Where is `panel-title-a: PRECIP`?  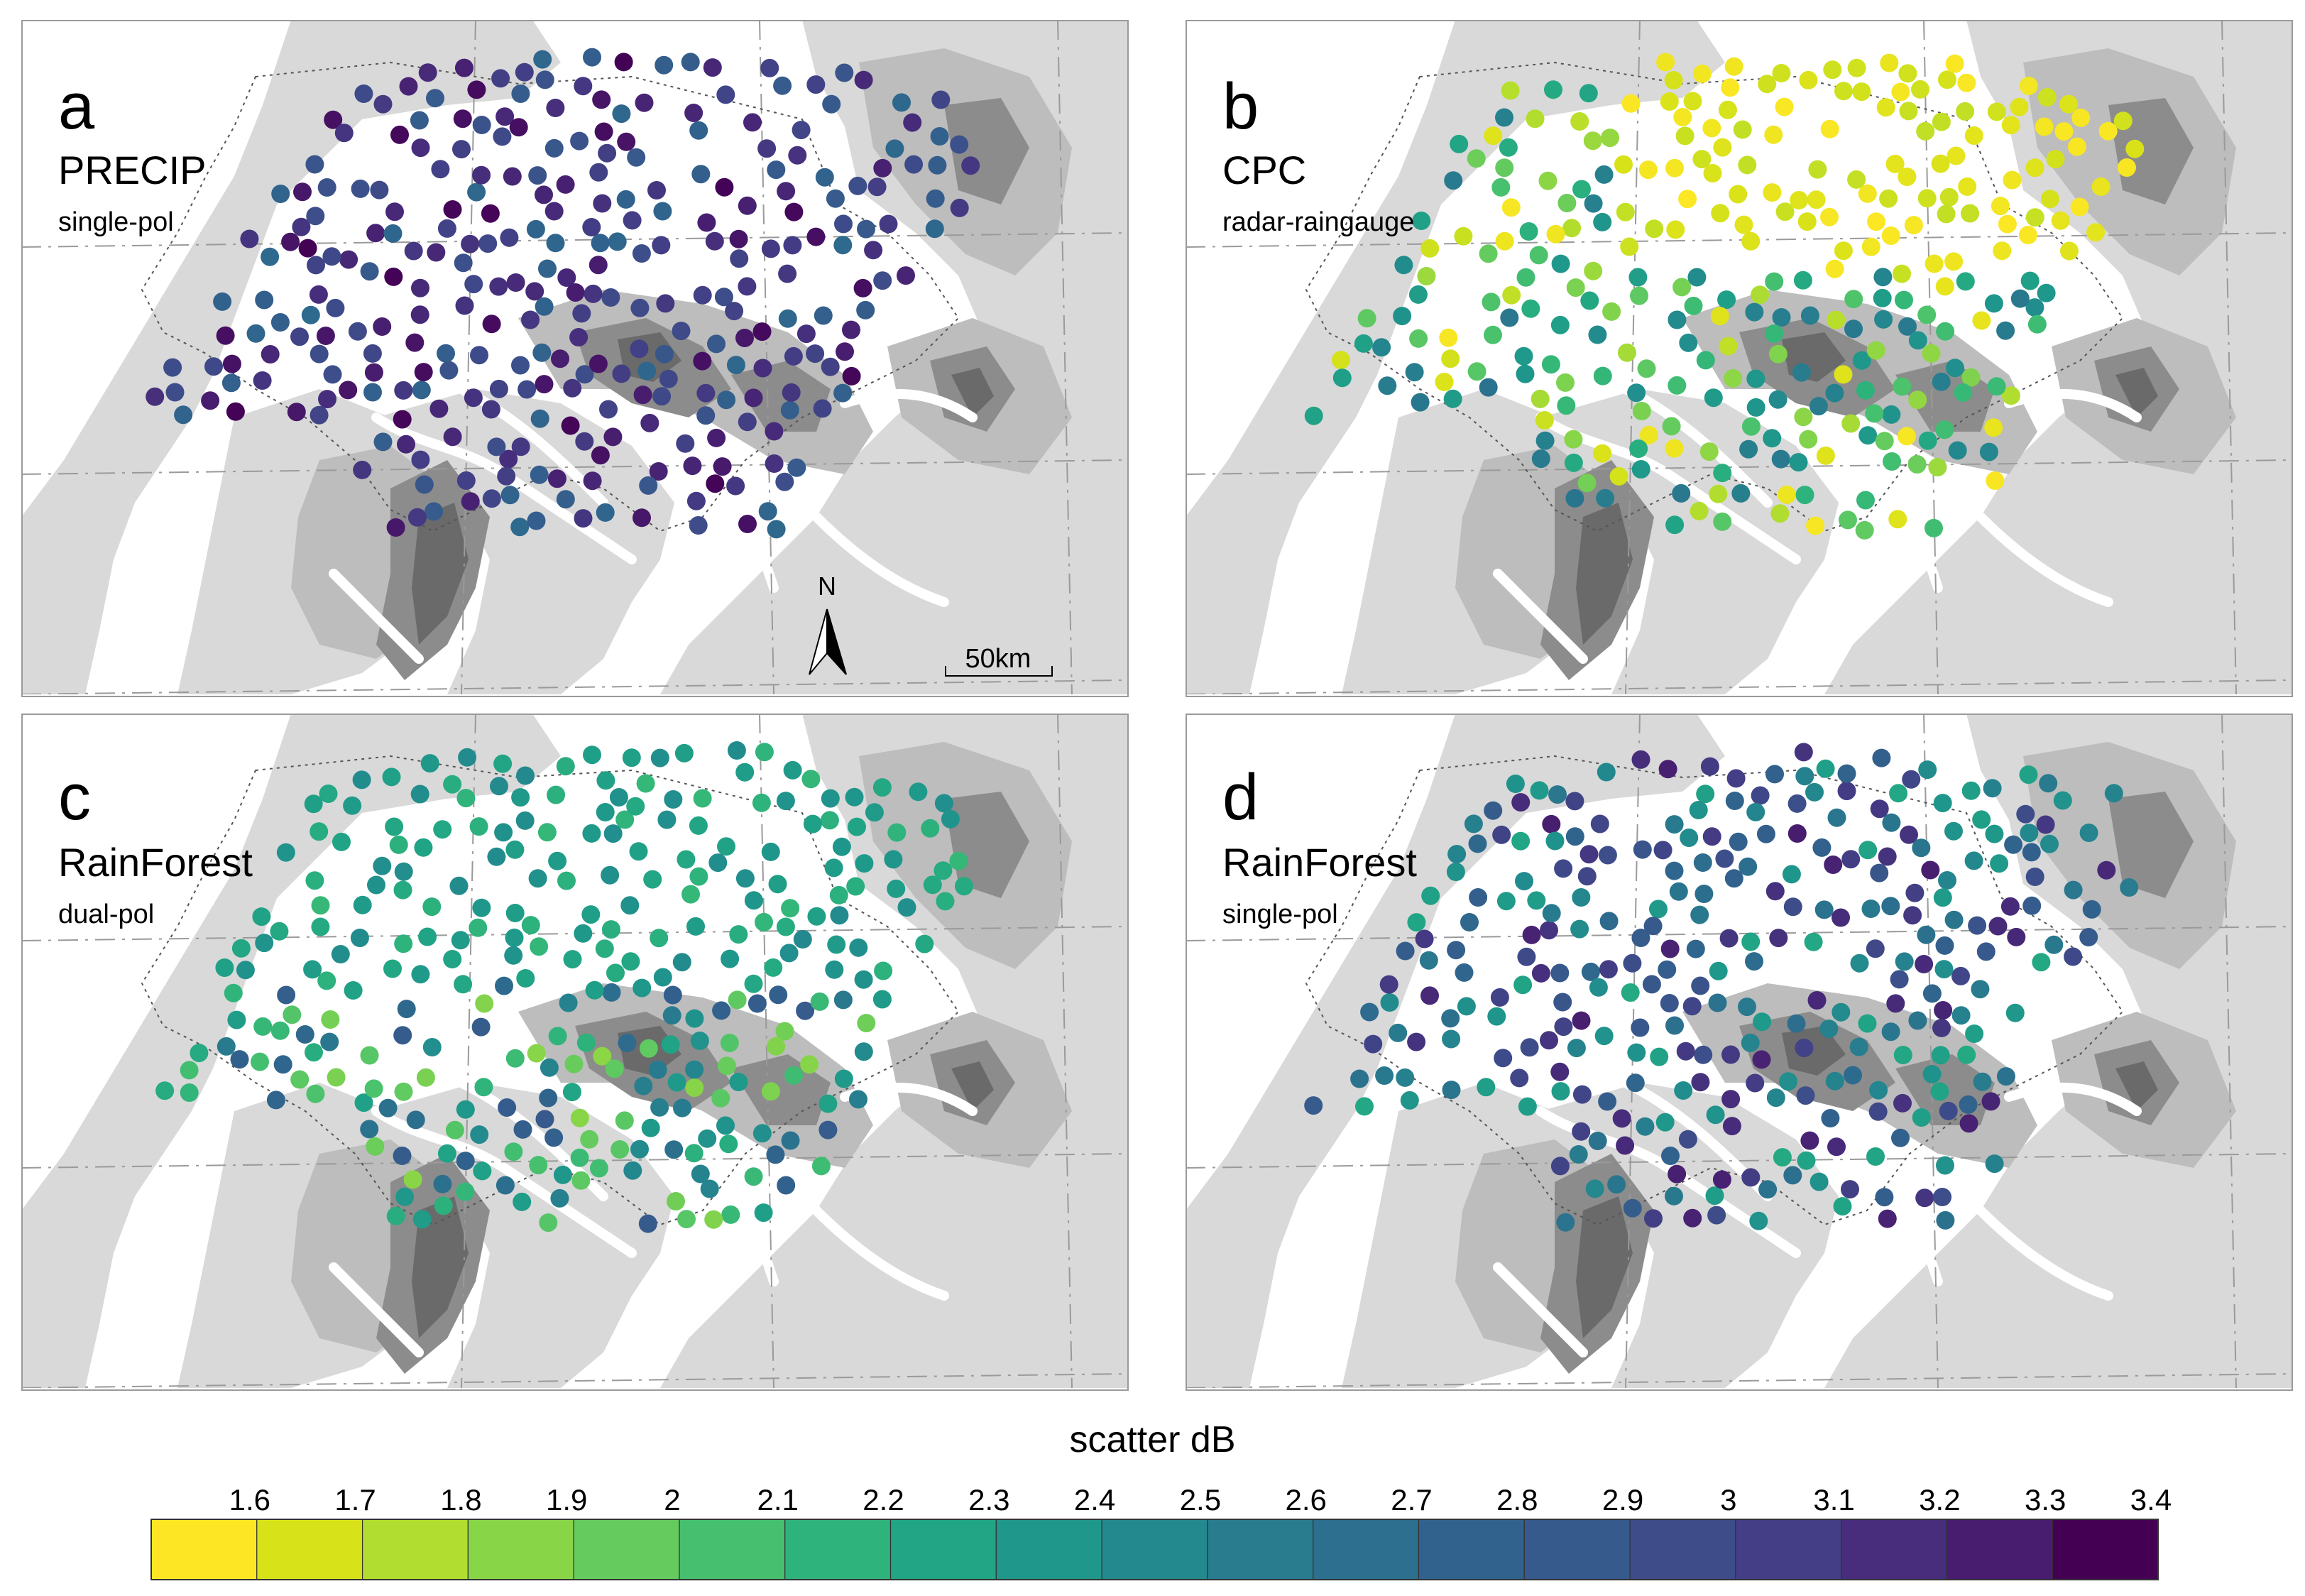 panel-title-a: PRECIP is located at coordinates (132, 170).